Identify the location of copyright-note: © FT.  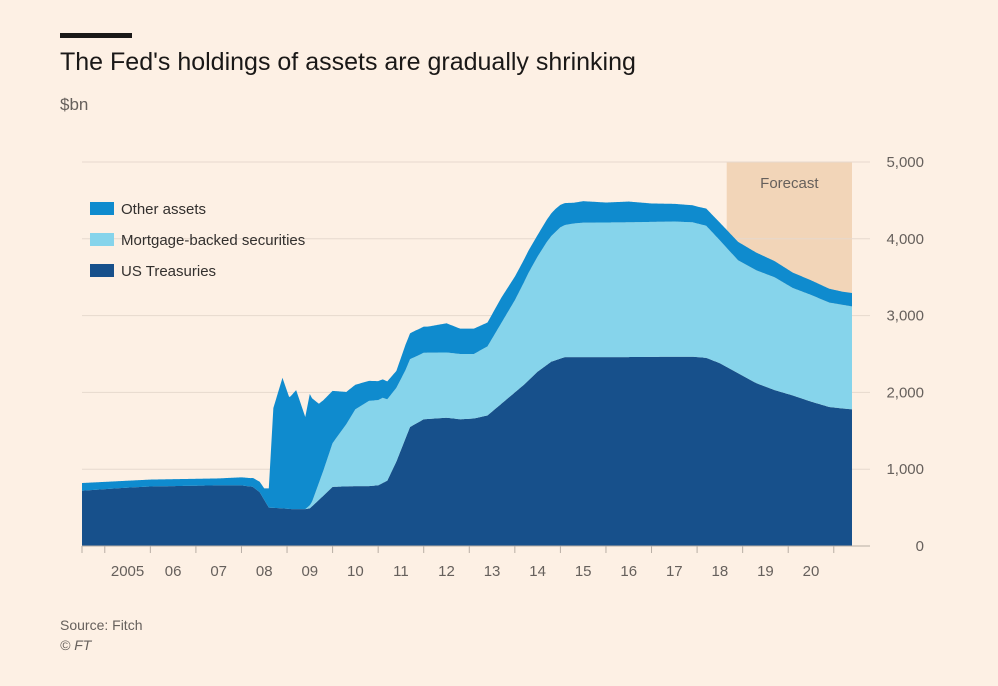
(76, 645).